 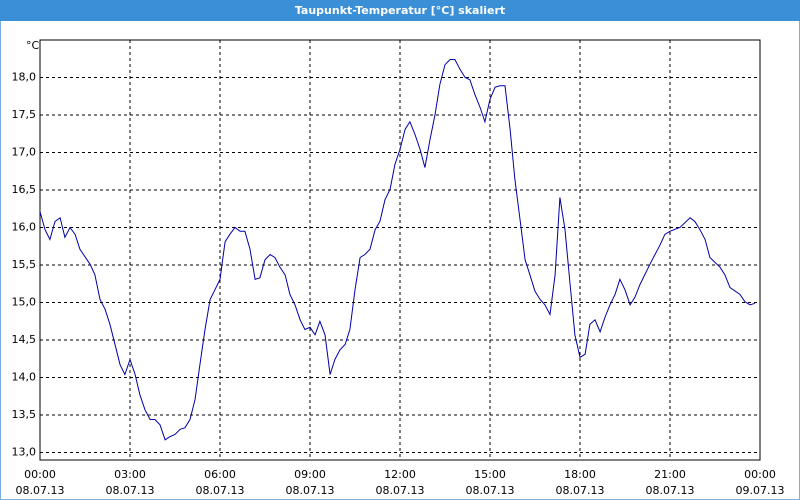 What do you see at coordinates (24, 452) in the screenshot?
I see `y-tick-label: 13,0` at bounding box center [24, 452].